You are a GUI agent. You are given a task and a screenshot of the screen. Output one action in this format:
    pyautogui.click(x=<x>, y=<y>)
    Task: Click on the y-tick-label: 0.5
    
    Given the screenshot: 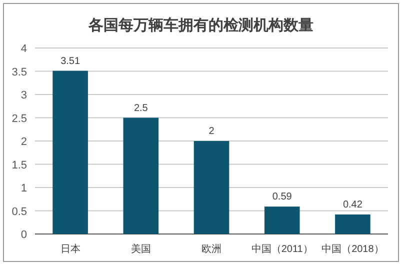 What is the action you would take?
    pyautogui.click(x=19, y=212)
    